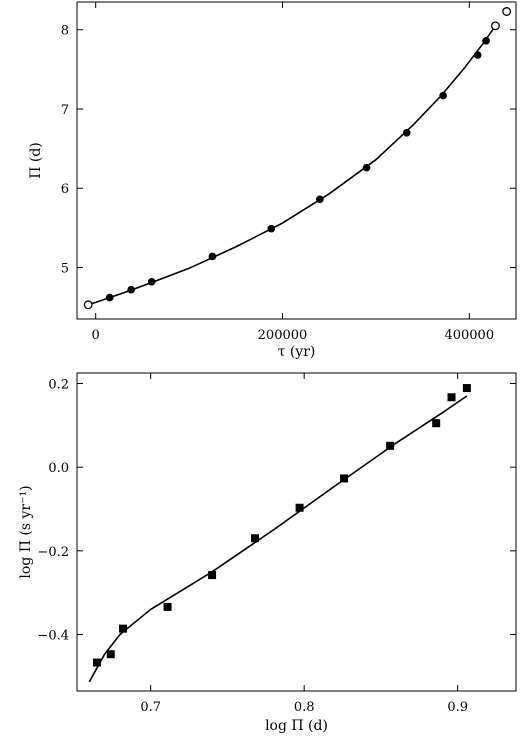 This screenshot has width=520, height=740. Describe the element at coordinates (53, 552) in the screenshot. I see `y-tick-label: −0.2` at that location.